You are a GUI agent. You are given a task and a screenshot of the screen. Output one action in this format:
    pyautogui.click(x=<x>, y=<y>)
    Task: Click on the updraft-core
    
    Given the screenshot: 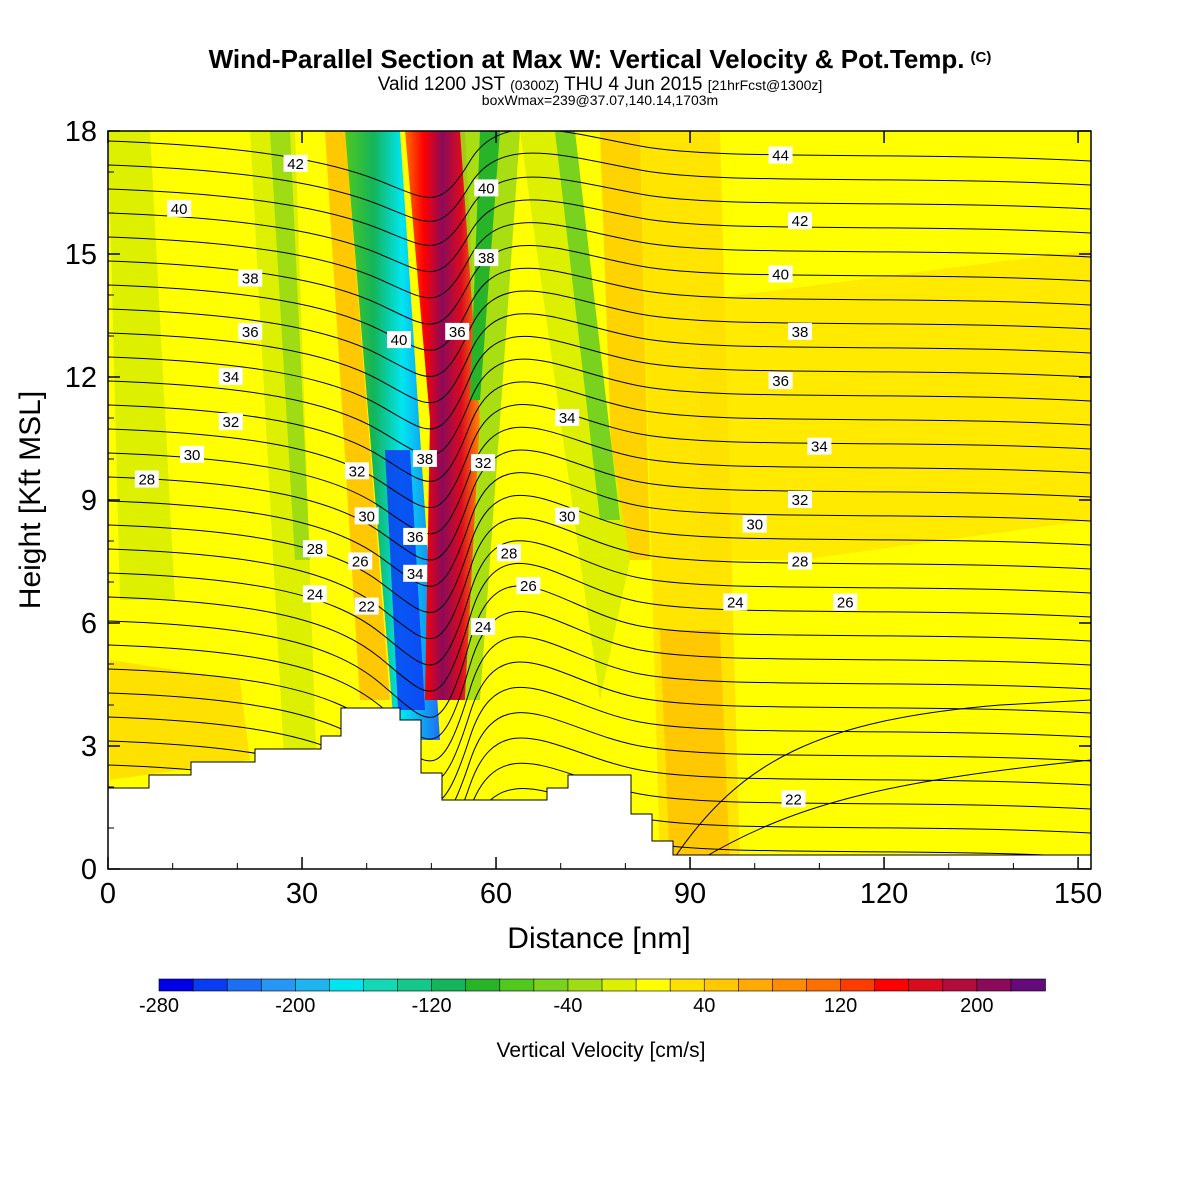 What is the action you would take?
    pyautogui.click(x=442, y=415)
    